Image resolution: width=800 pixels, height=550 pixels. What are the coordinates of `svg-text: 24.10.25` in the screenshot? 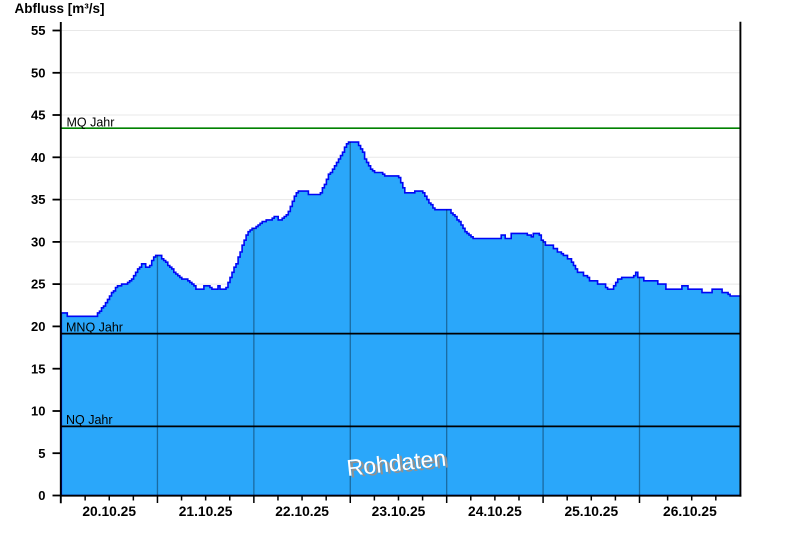 It's located at (495, 511).